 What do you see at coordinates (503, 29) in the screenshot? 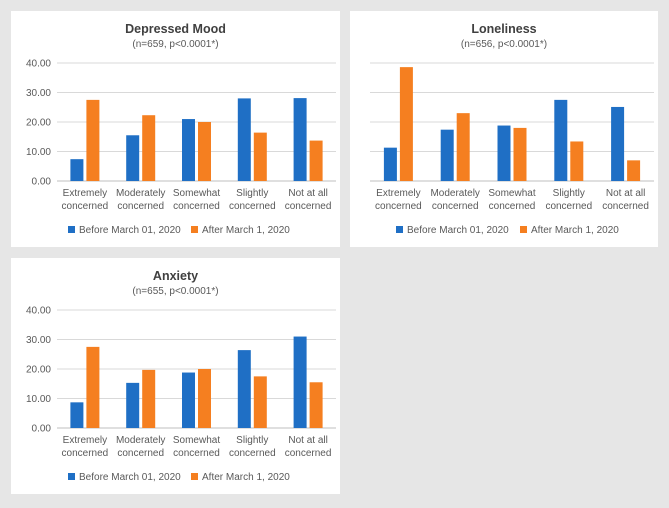
I see `chart-title-loneliness: Loneliness` at bounding box center [503, 29].